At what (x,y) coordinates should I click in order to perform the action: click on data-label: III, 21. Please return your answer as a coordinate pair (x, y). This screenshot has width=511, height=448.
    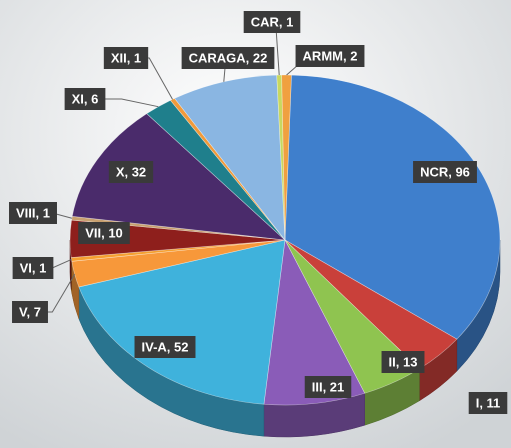
    Looking at the image, I should click on (328, 386).